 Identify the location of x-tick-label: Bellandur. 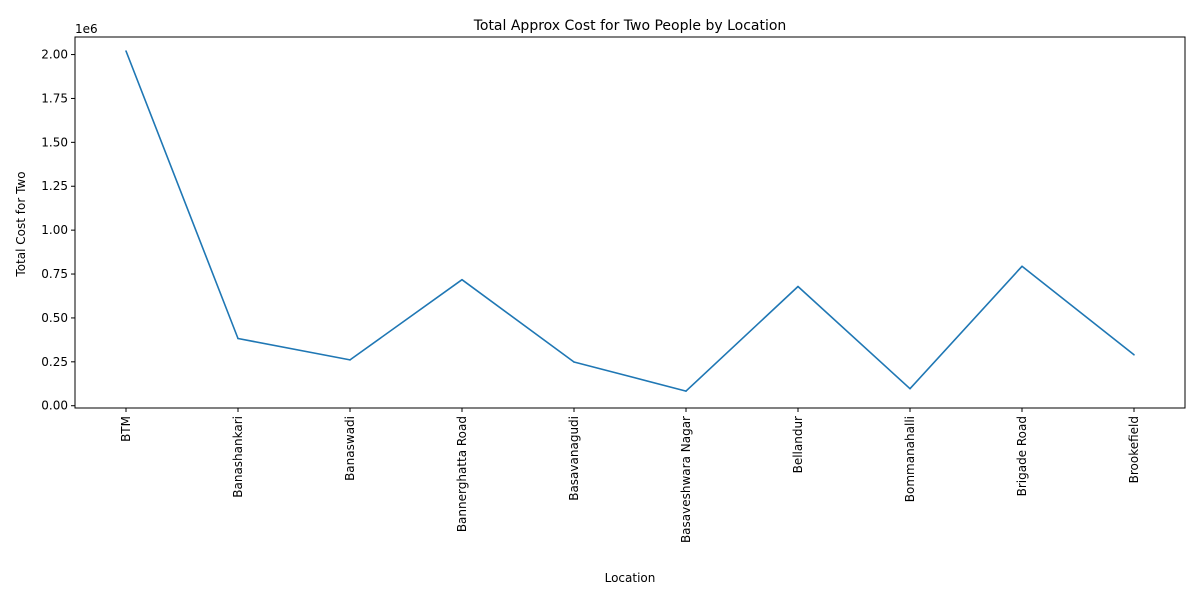
(798, 444).